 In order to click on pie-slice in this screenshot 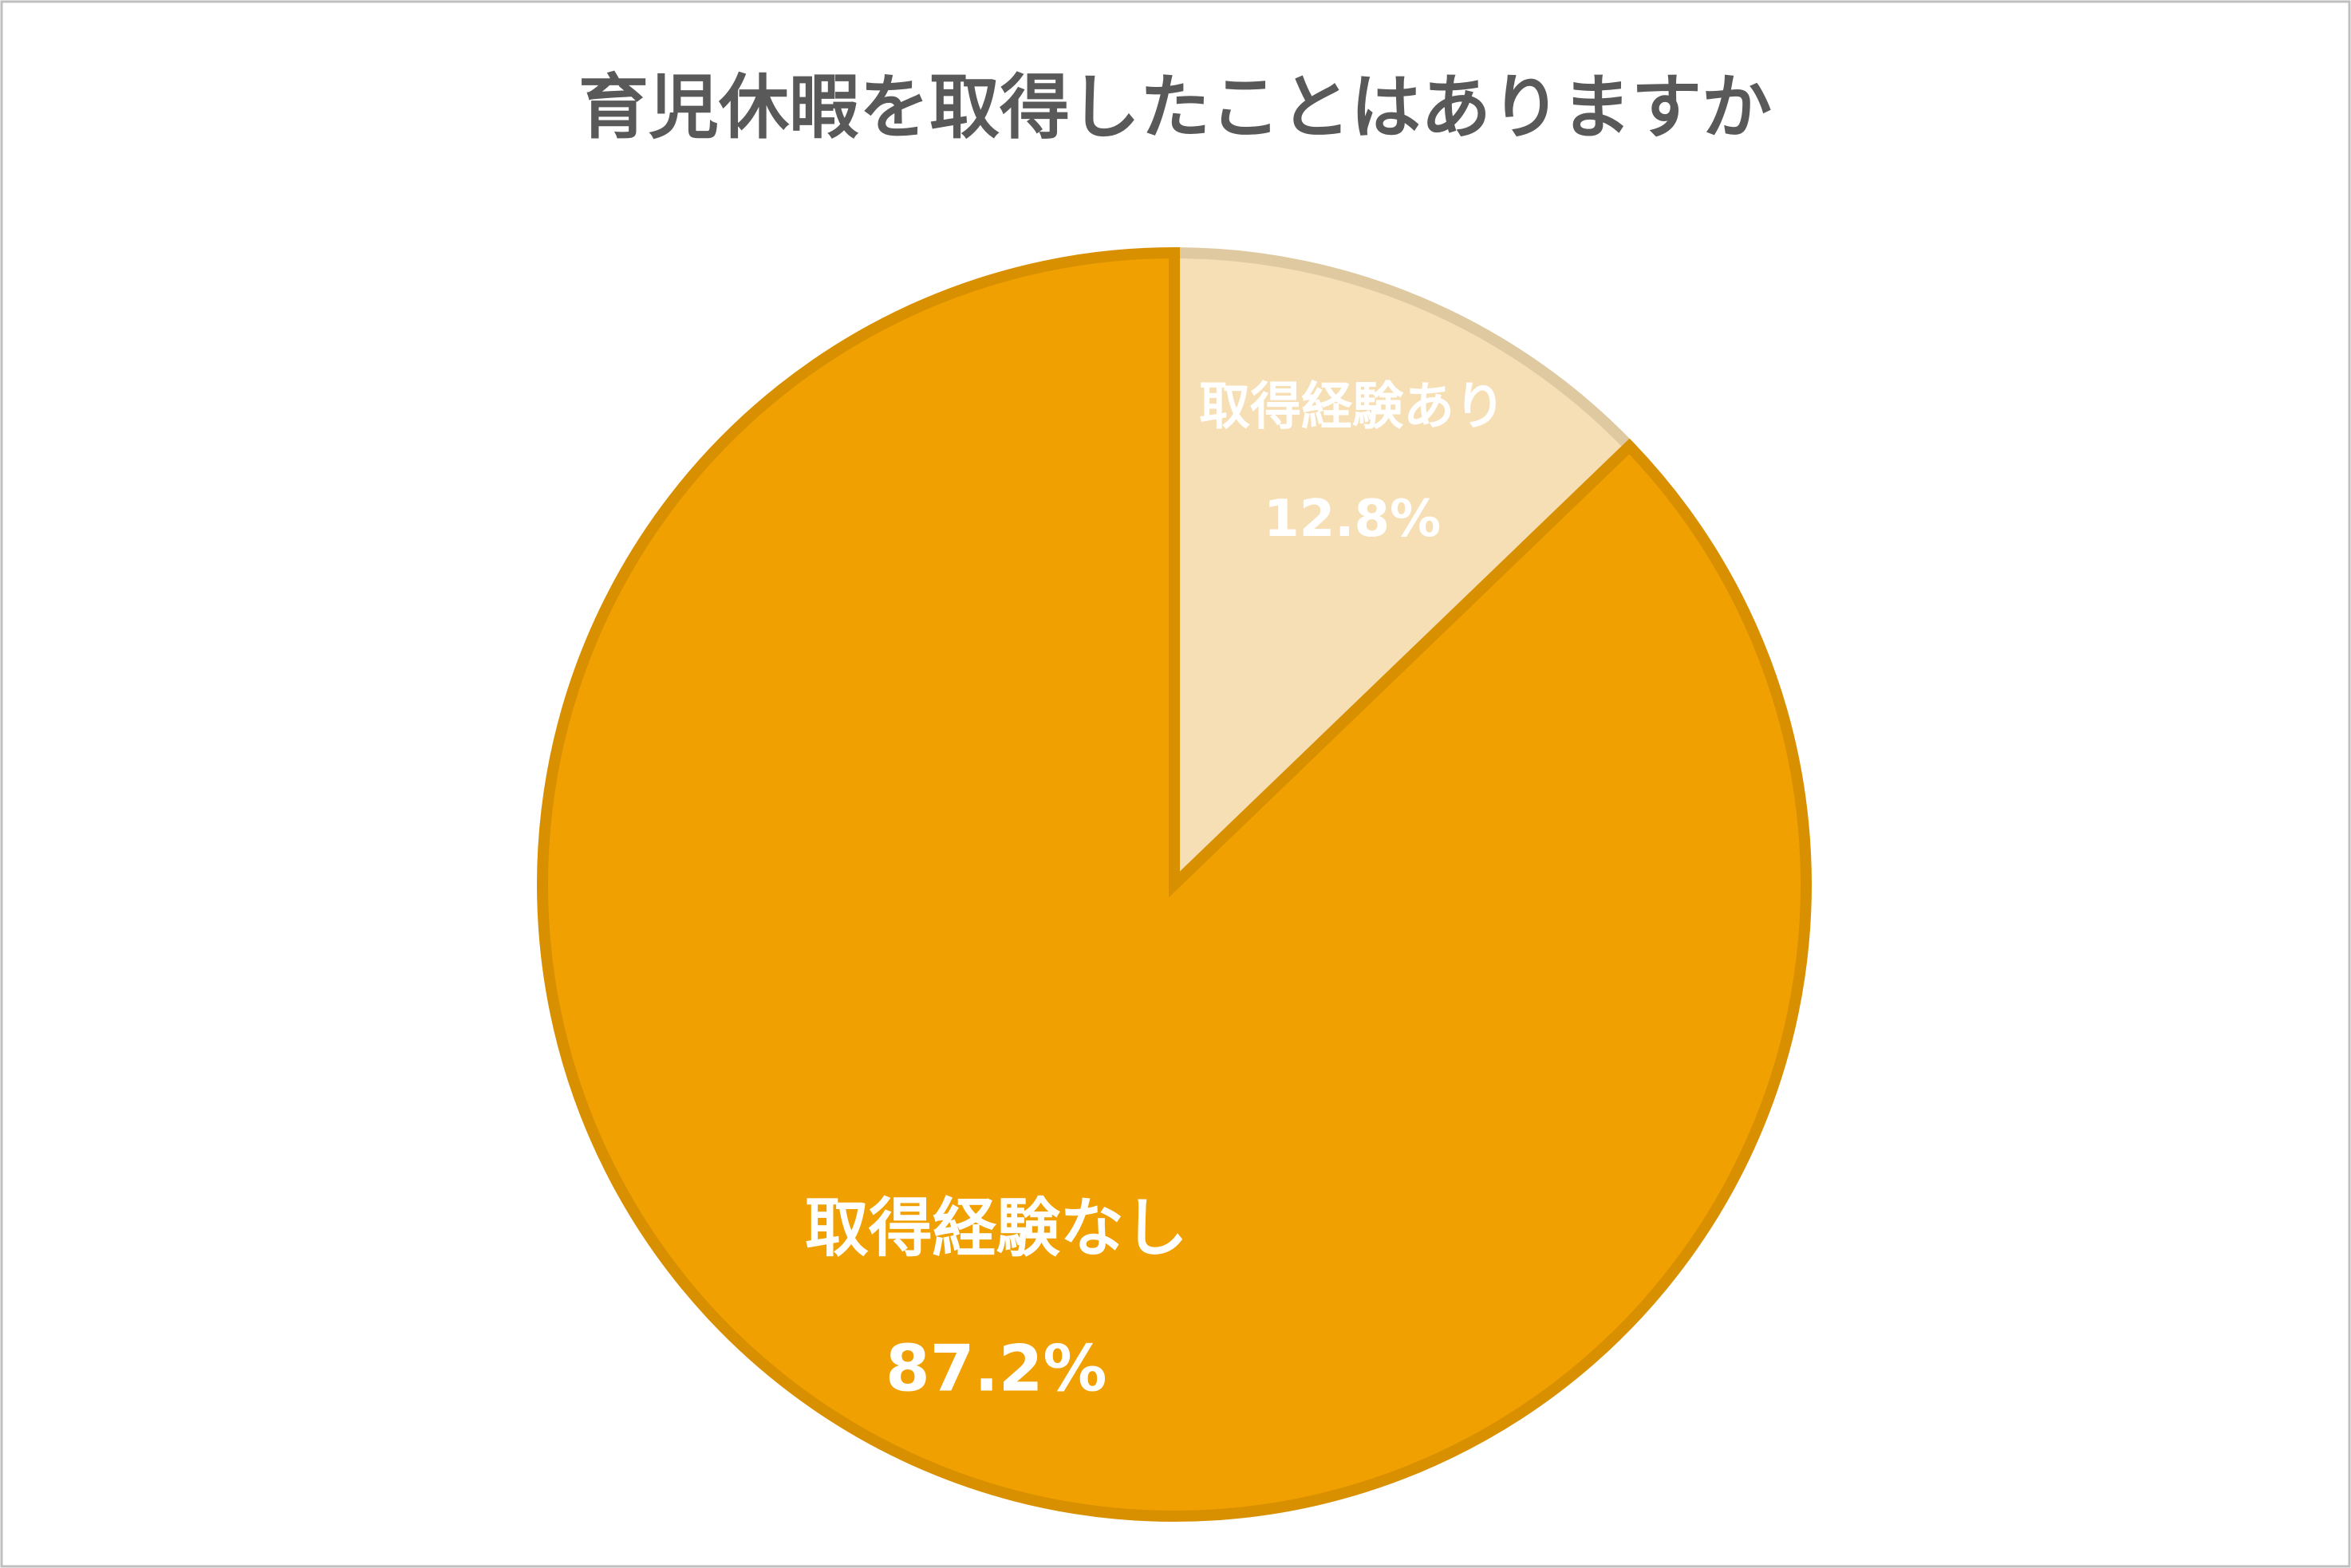, I will do `click(1403, 572)`.